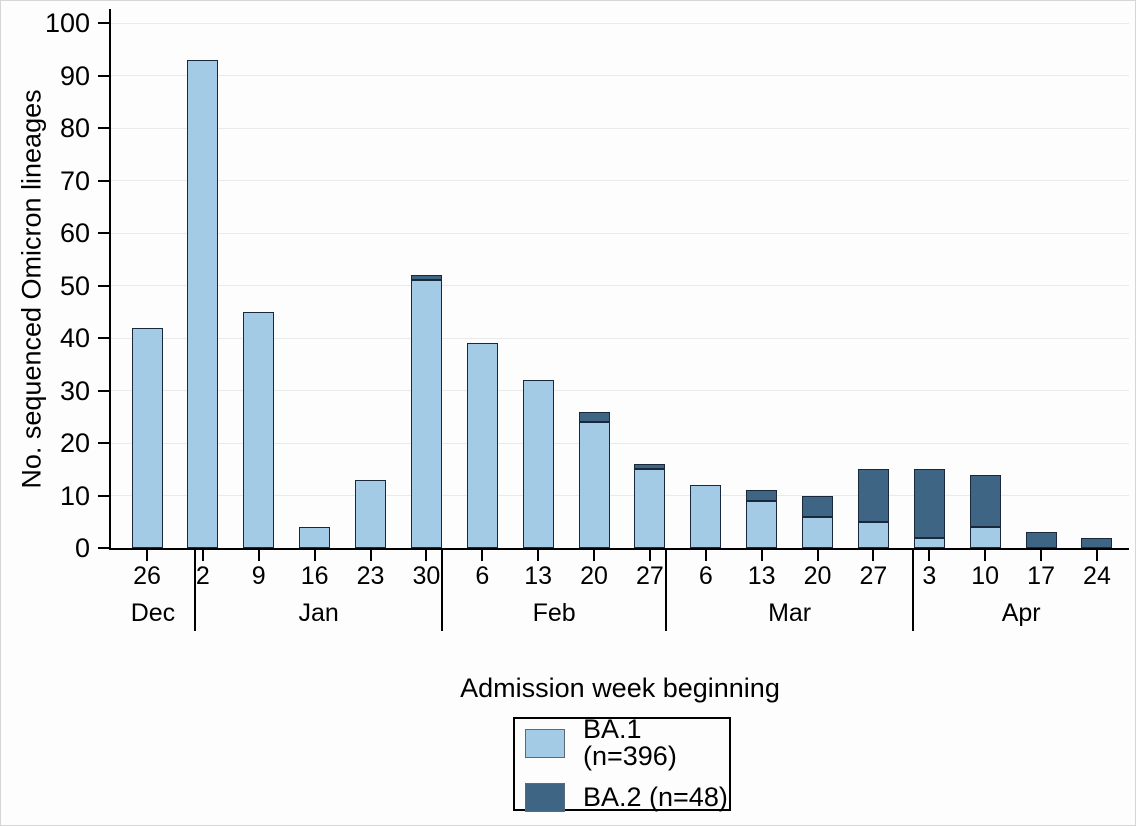 The height and width of the screenshot is (826, 1136). I want to click on week-label-14: 3, so click(929, 576).